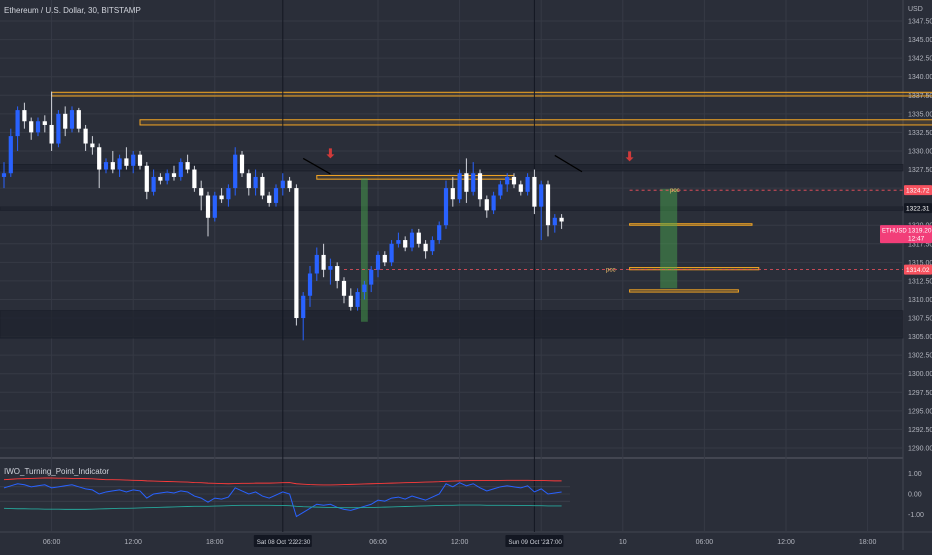  I want to click on badge-price: 1322.31, so click(918, 209).